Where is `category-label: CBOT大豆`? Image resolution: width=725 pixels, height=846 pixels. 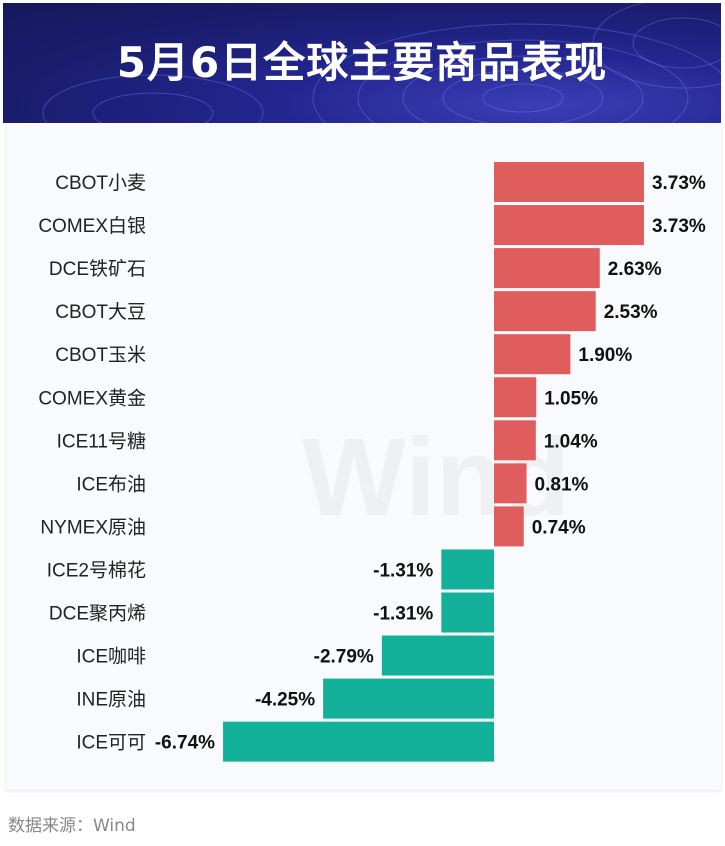
category-label: CBOT大豆 is located at coordinates (100, 312).